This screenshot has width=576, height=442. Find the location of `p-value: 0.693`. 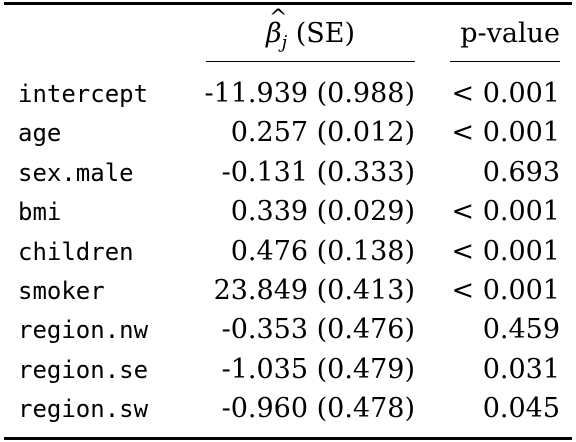

p-value: 0.693 is located at coordinates (521, 172).